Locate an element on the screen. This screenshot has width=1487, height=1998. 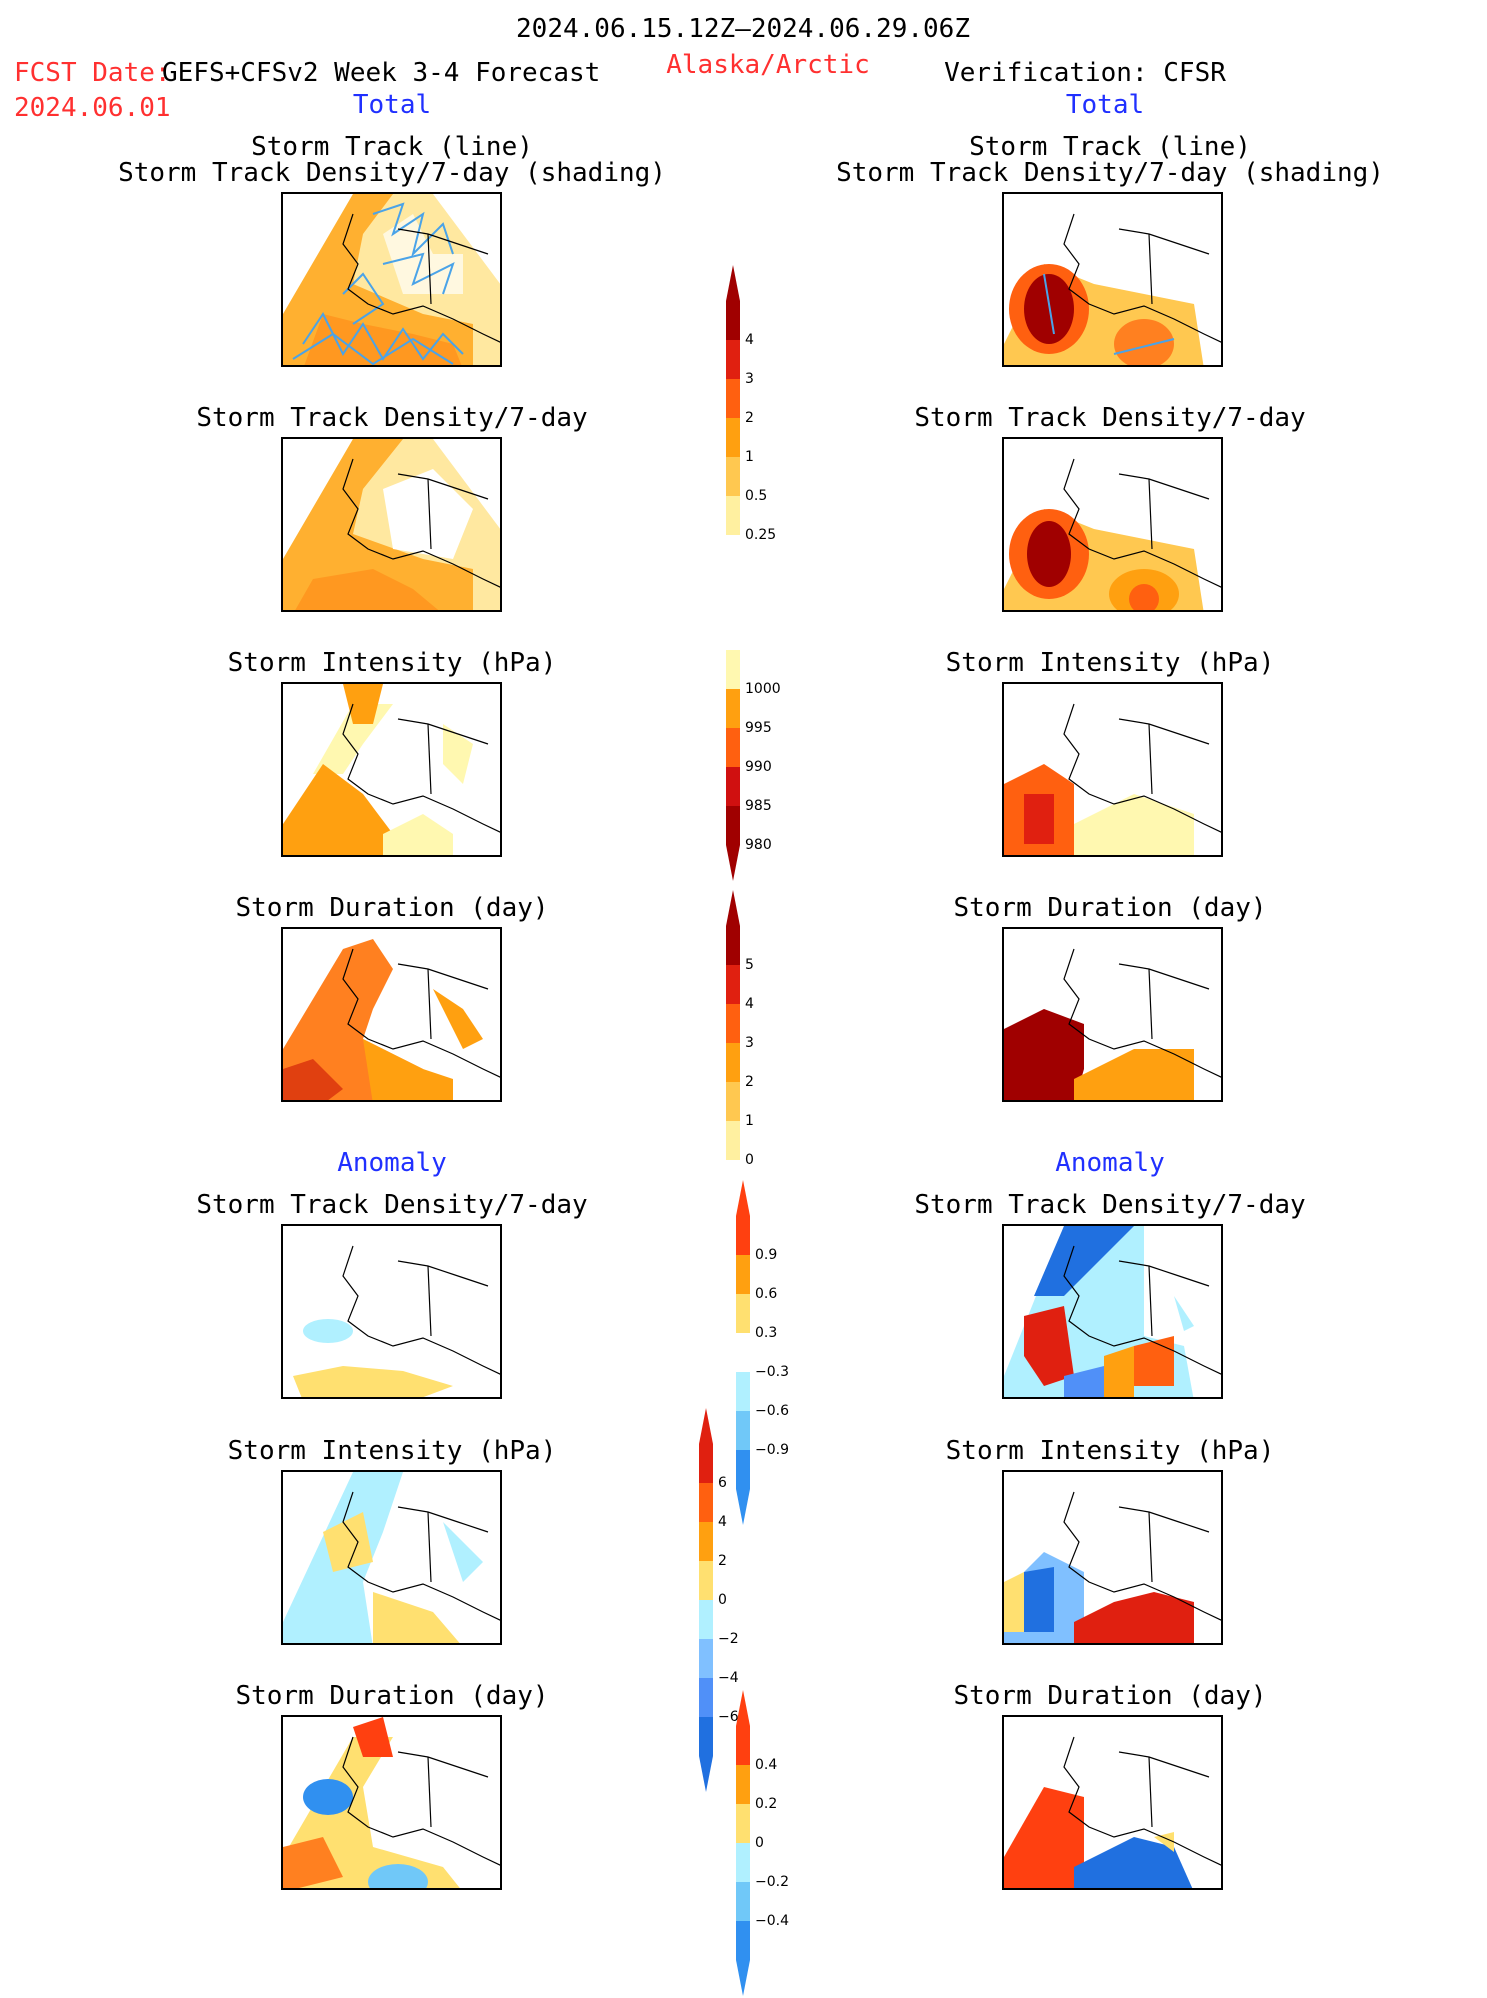
duration-colorbar-svg is located at coordinates (733, 1025).